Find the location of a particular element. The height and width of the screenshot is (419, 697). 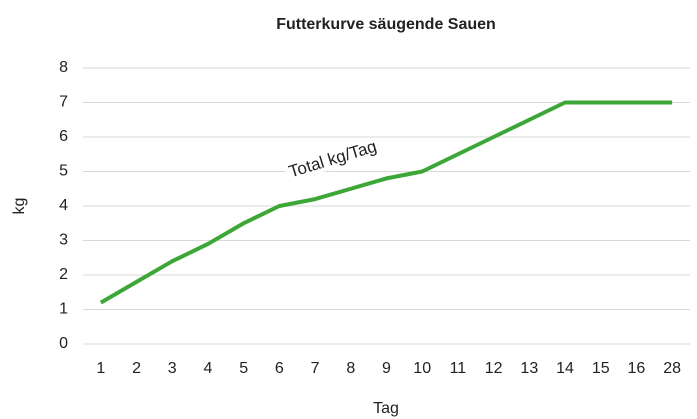

chart-title: Futterkurve säugende Sauen is located at coordinates (386, 24).